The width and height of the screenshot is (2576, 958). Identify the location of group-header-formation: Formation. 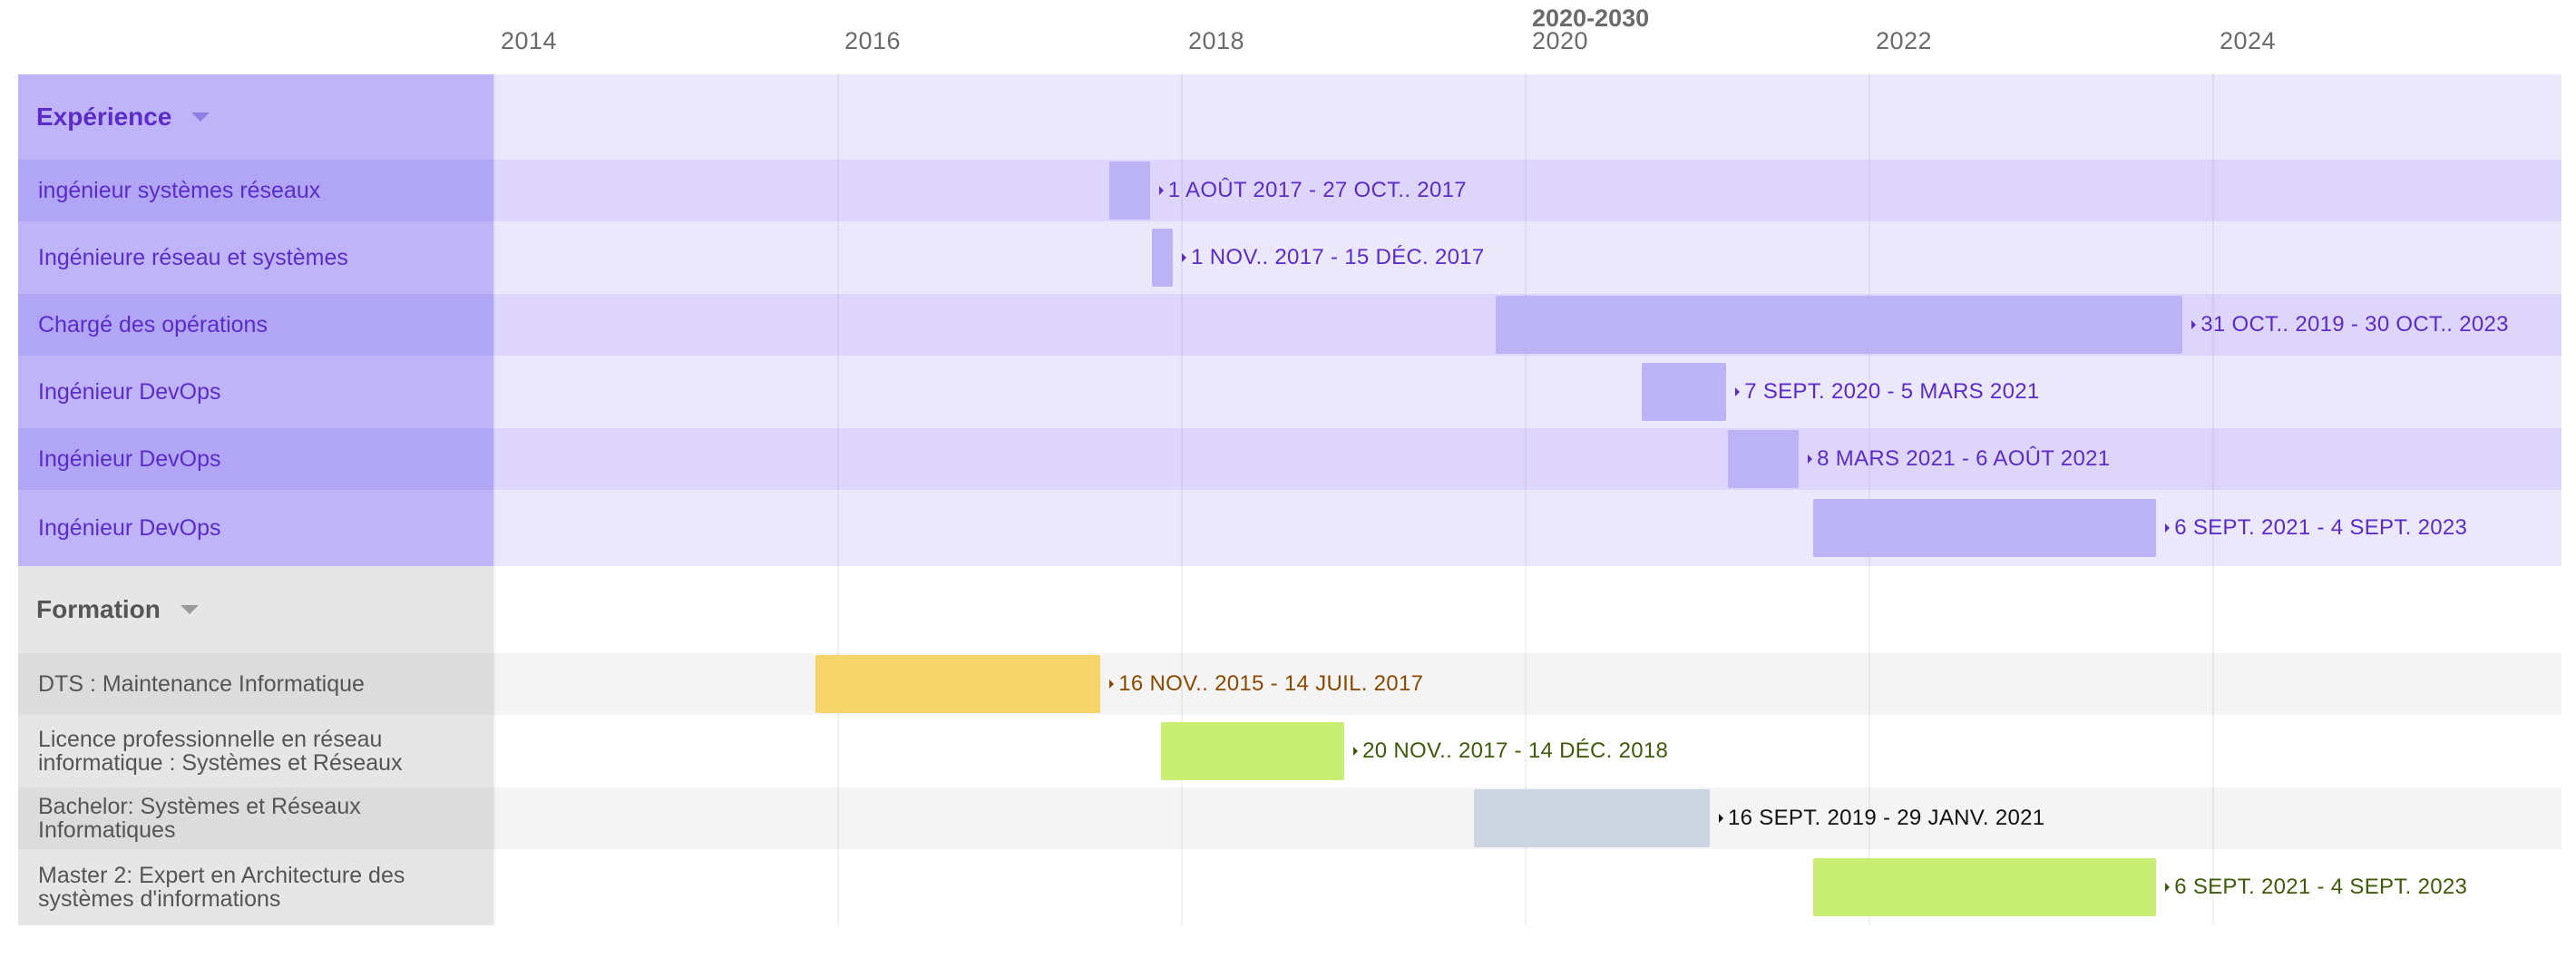
(255, 609).